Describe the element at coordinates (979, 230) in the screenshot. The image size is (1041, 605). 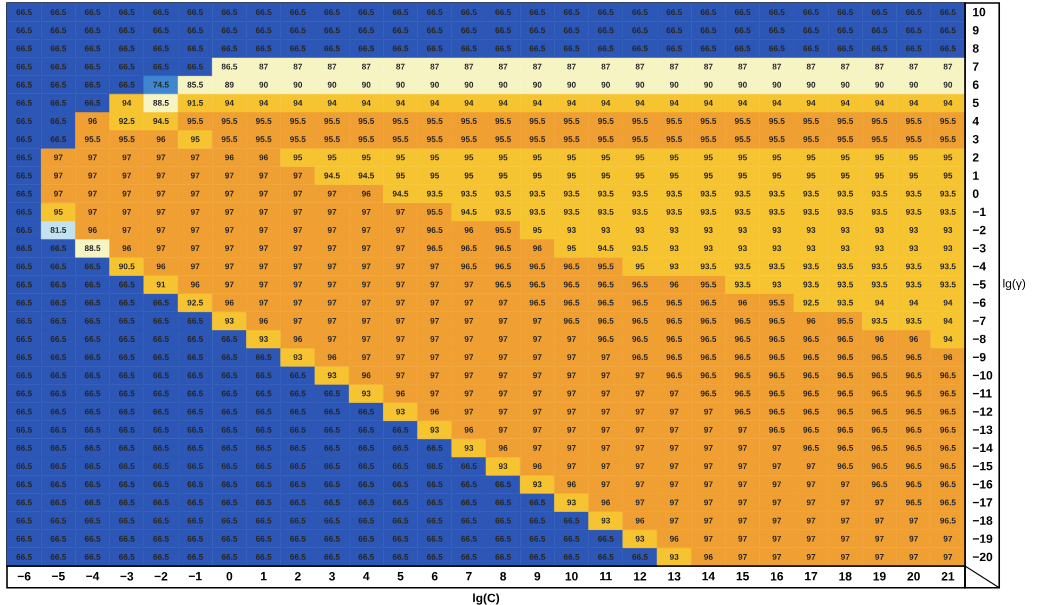
I see `y-tick-label: −2` at that location.